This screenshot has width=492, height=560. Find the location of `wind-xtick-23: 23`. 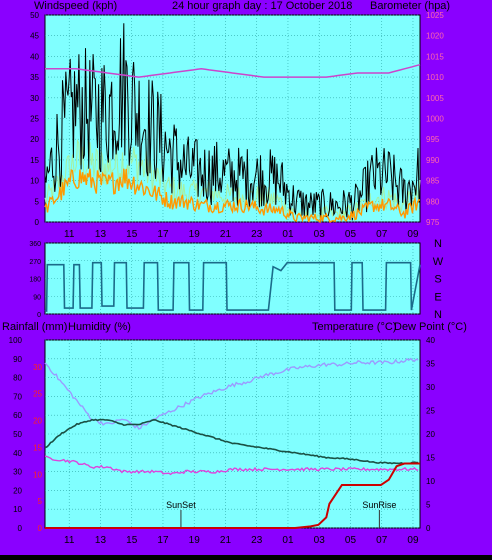

wind-xtick-23: 23 is located at coordinates (257, 234).